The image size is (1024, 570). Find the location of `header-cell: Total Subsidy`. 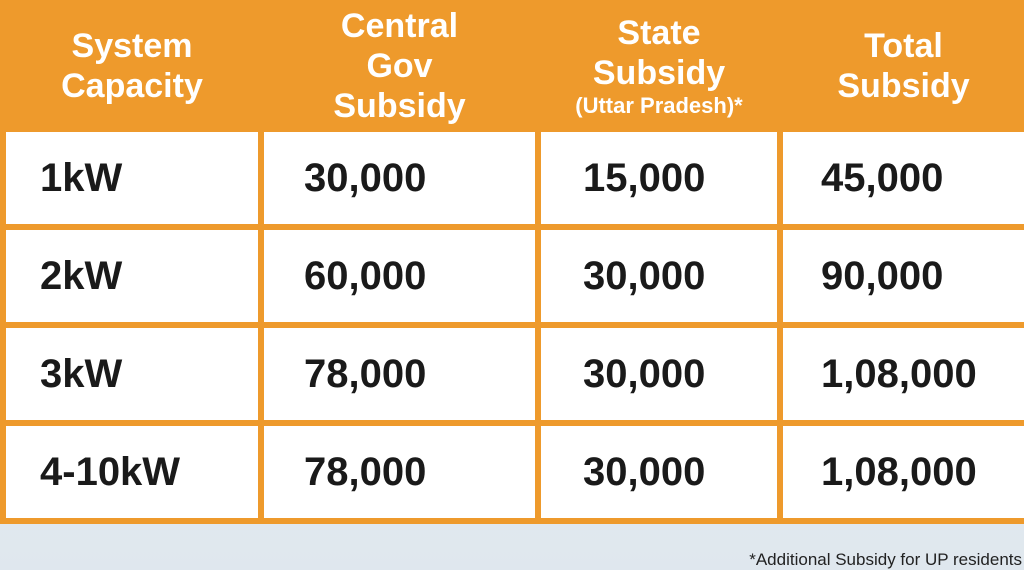

header-cell: Total Subsidy is located at coordinates (900, 66).